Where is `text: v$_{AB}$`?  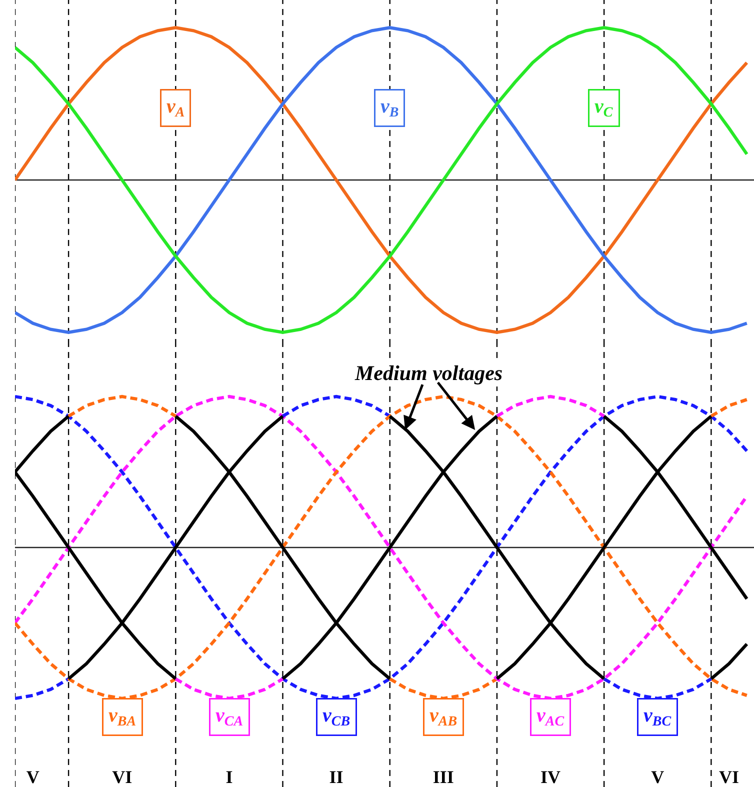
text: v$_{AB}$ is located at coordinates (444, 717).